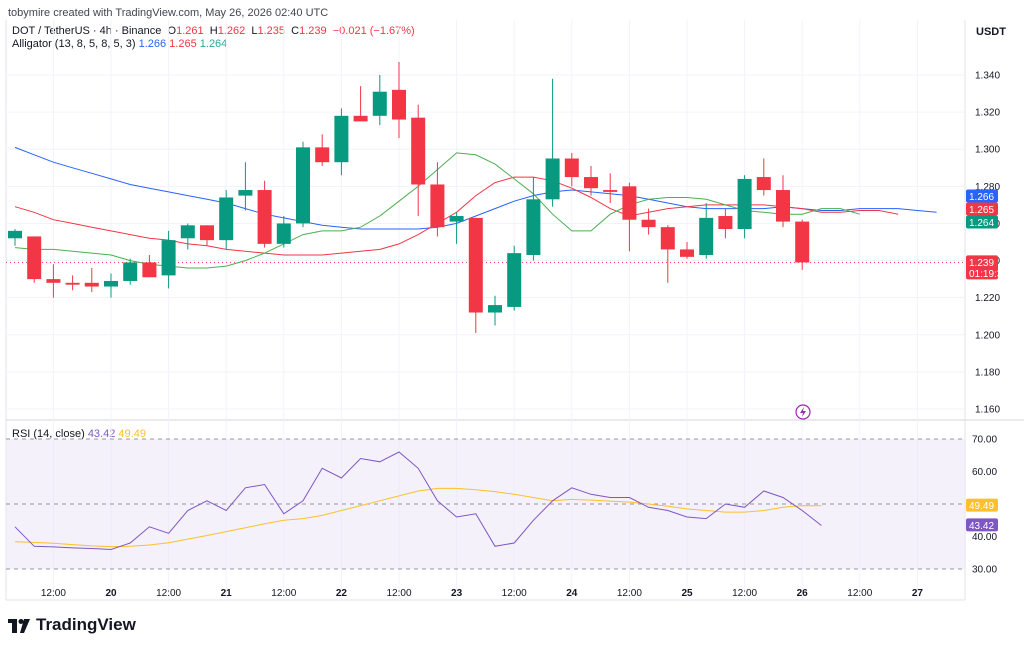 Image resolution: width=1024 pixels, height=645 pixels. I want to click on rsi-ma-line, so click(418, 517).